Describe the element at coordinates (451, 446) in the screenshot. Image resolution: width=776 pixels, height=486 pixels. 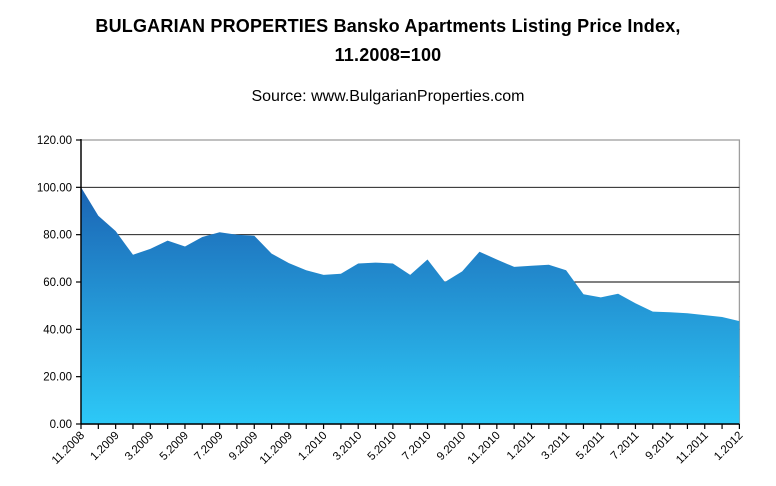
I see `x-axis-label: 9.2010` at that location.